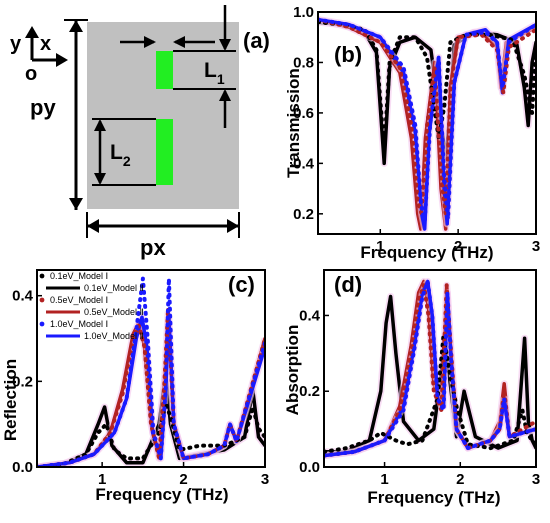 The image size is (550, 523). I want to click on xtick-label-c-1: 2, so click(183, 479).